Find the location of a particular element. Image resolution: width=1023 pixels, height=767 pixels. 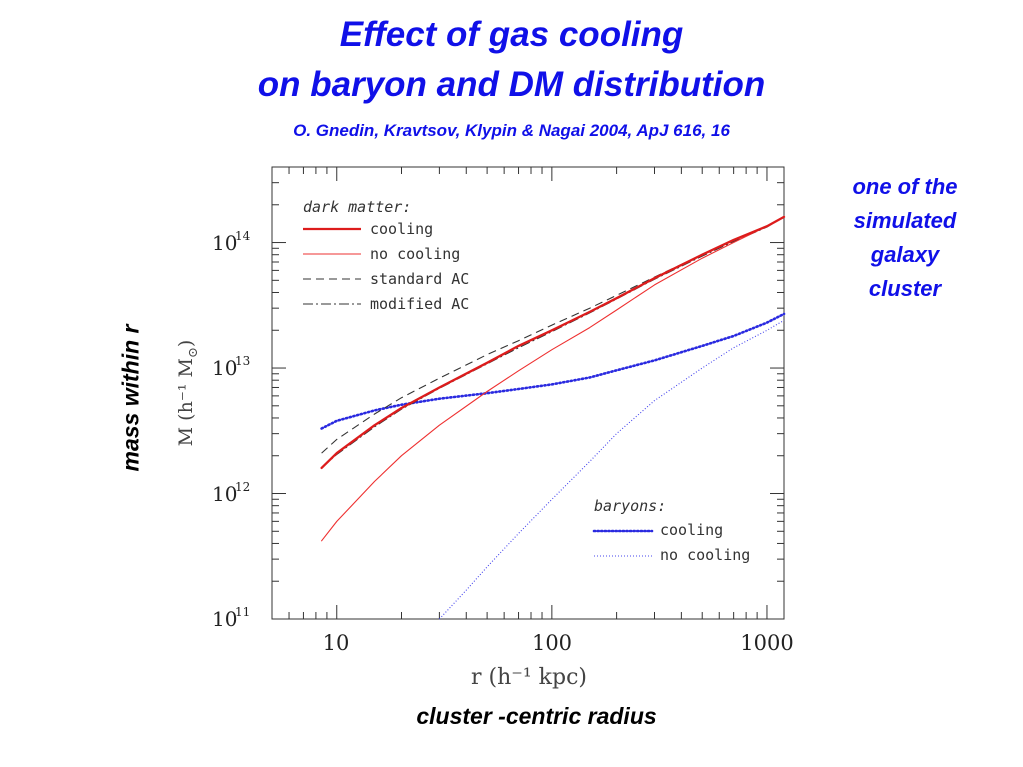

y-tick-exponent: 14 is located at coordinates (243, 236).